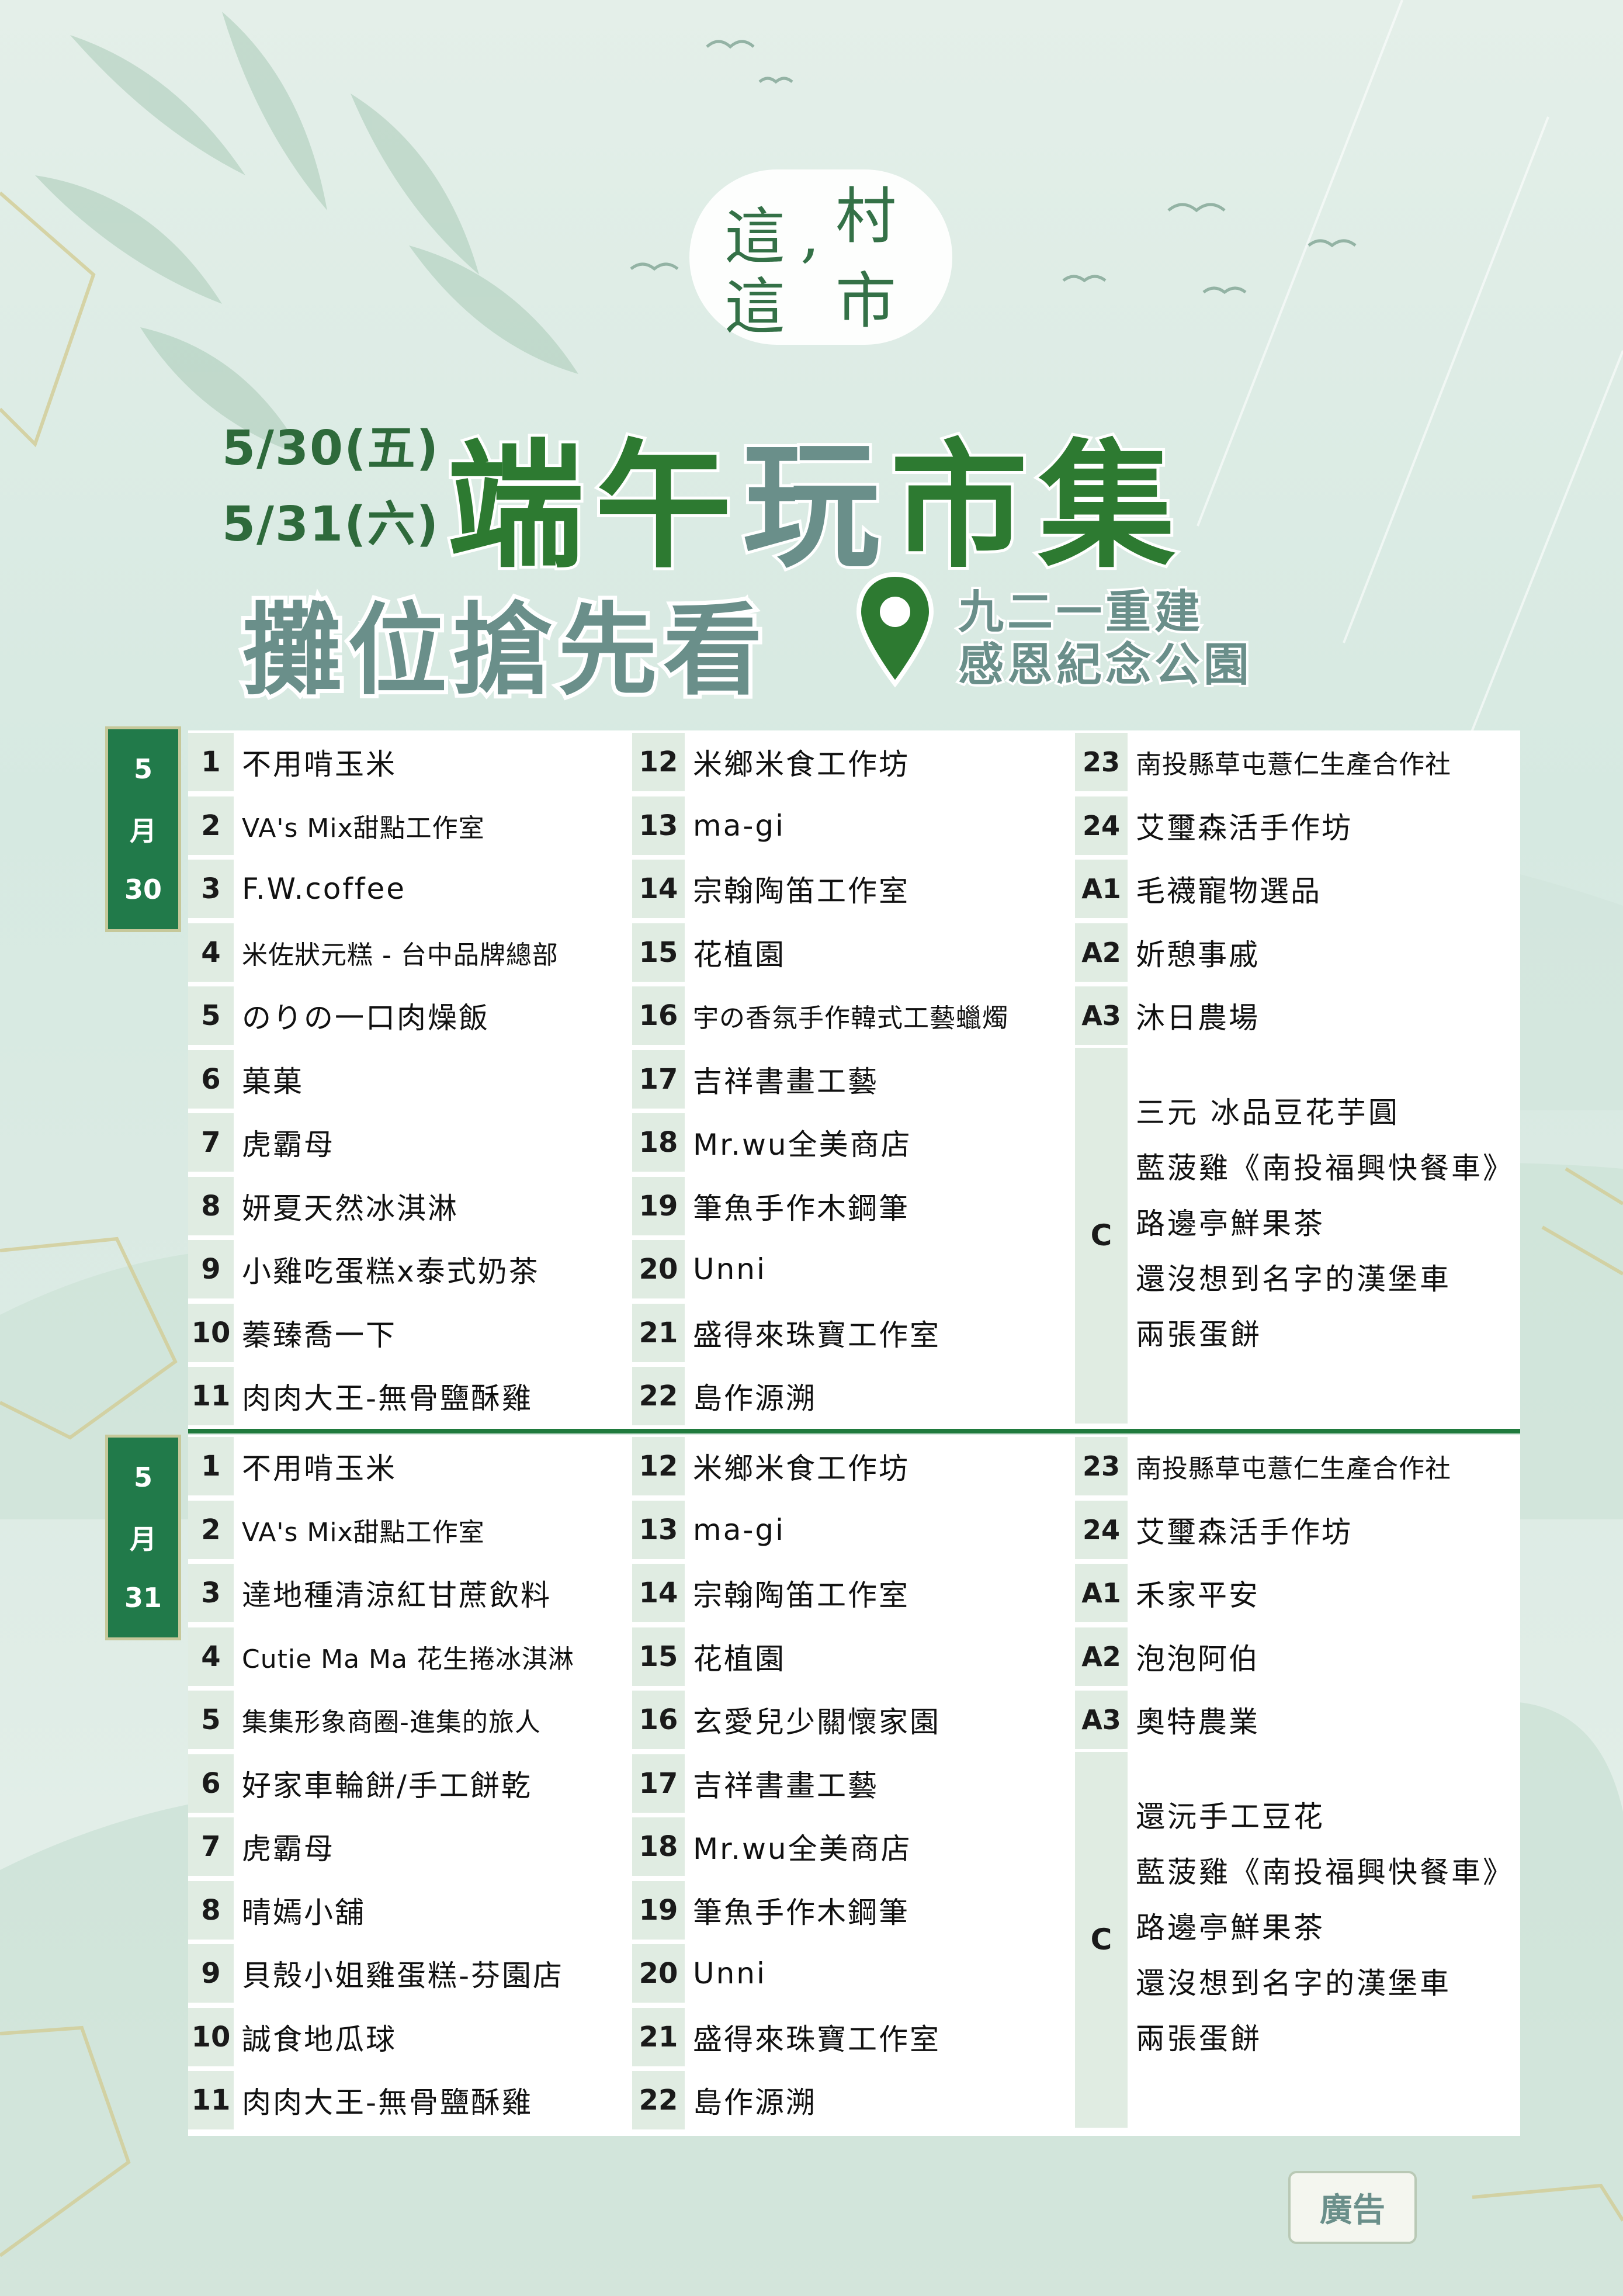  What do you see at coordinates (851, 1015) in the screenshot?
I see `booth-row: 16 宇の香氛手作韓式工藝蠟燭` at bounding box center [851, 1015].